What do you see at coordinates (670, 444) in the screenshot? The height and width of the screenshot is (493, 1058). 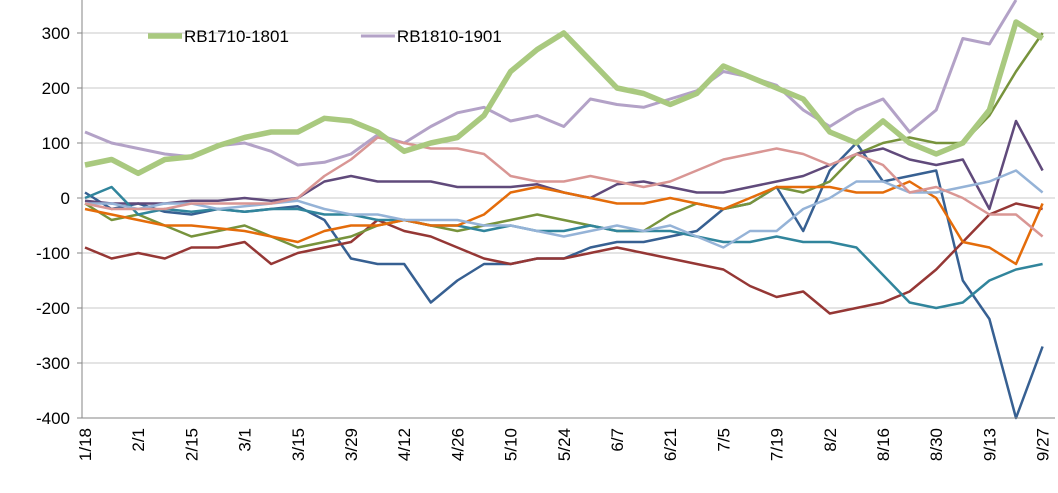 I see `x-tick-label: 6/21` at bounding box center [670, 444].